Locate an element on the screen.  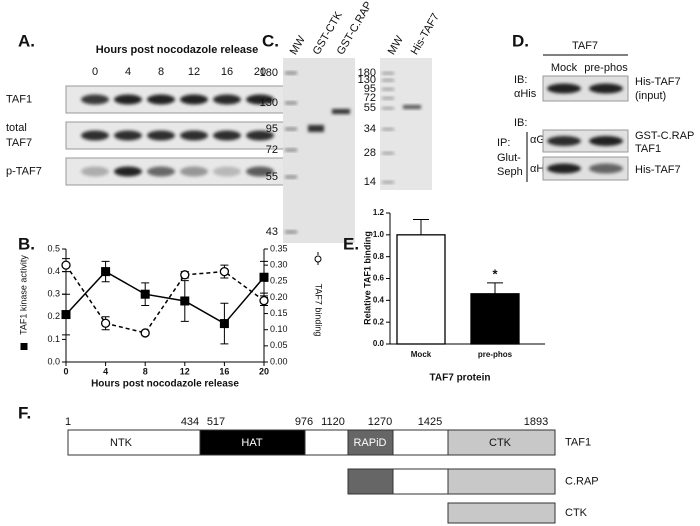
construct-label: C.RAP is located at coordinates (582, 481).